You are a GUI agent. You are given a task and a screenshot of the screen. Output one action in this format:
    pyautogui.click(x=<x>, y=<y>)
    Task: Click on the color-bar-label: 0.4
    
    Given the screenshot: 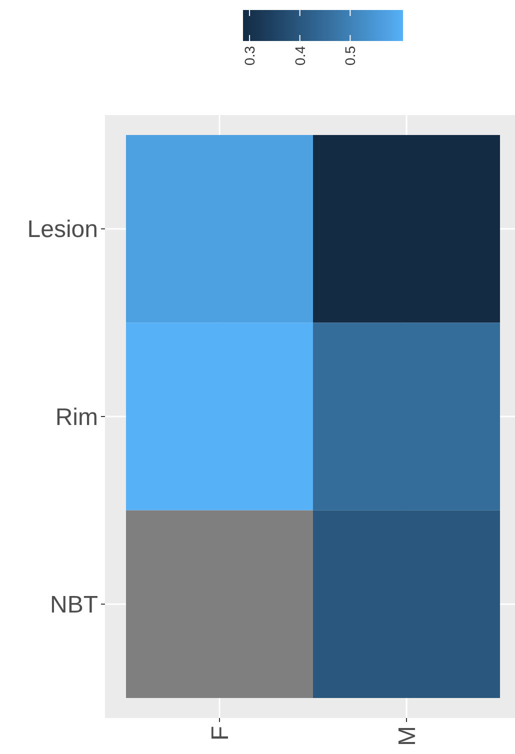 What is the action you would take?
    pyautogui.click(x=300, y=56)
    